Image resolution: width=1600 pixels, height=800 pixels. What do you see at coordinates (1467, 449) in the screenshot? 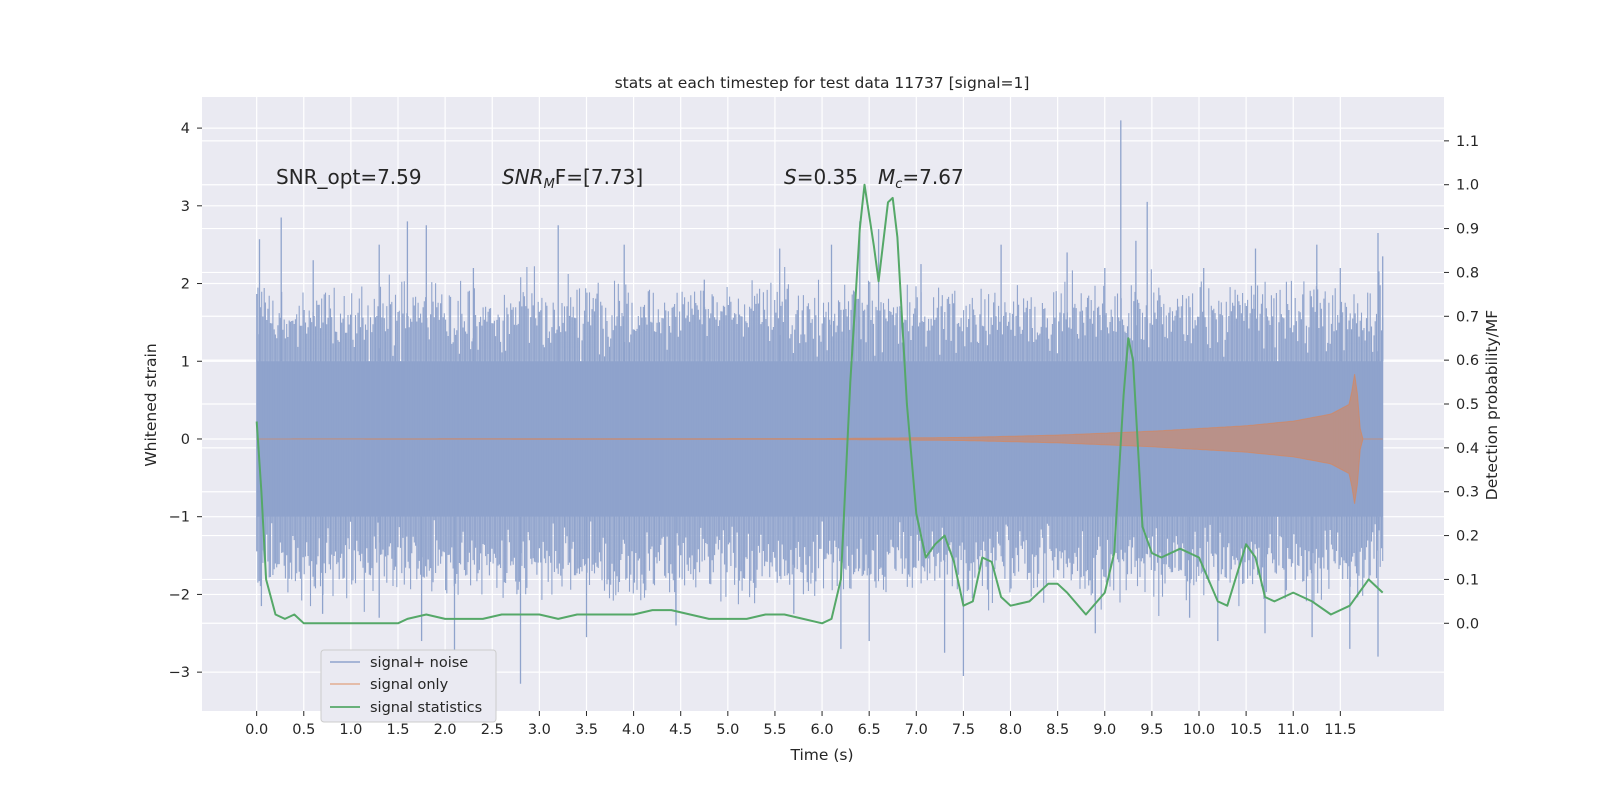
I see `y-right-tick-label: 0.4` at bounding box center [1467, 449].